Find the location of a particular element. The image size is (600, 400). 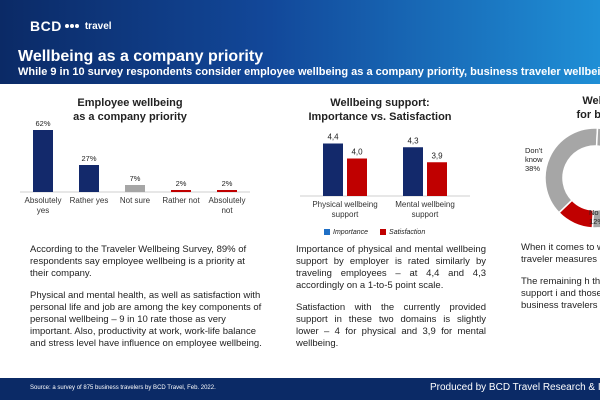

pie-label-no-pct: 12% is located at coordinates (594, 221).